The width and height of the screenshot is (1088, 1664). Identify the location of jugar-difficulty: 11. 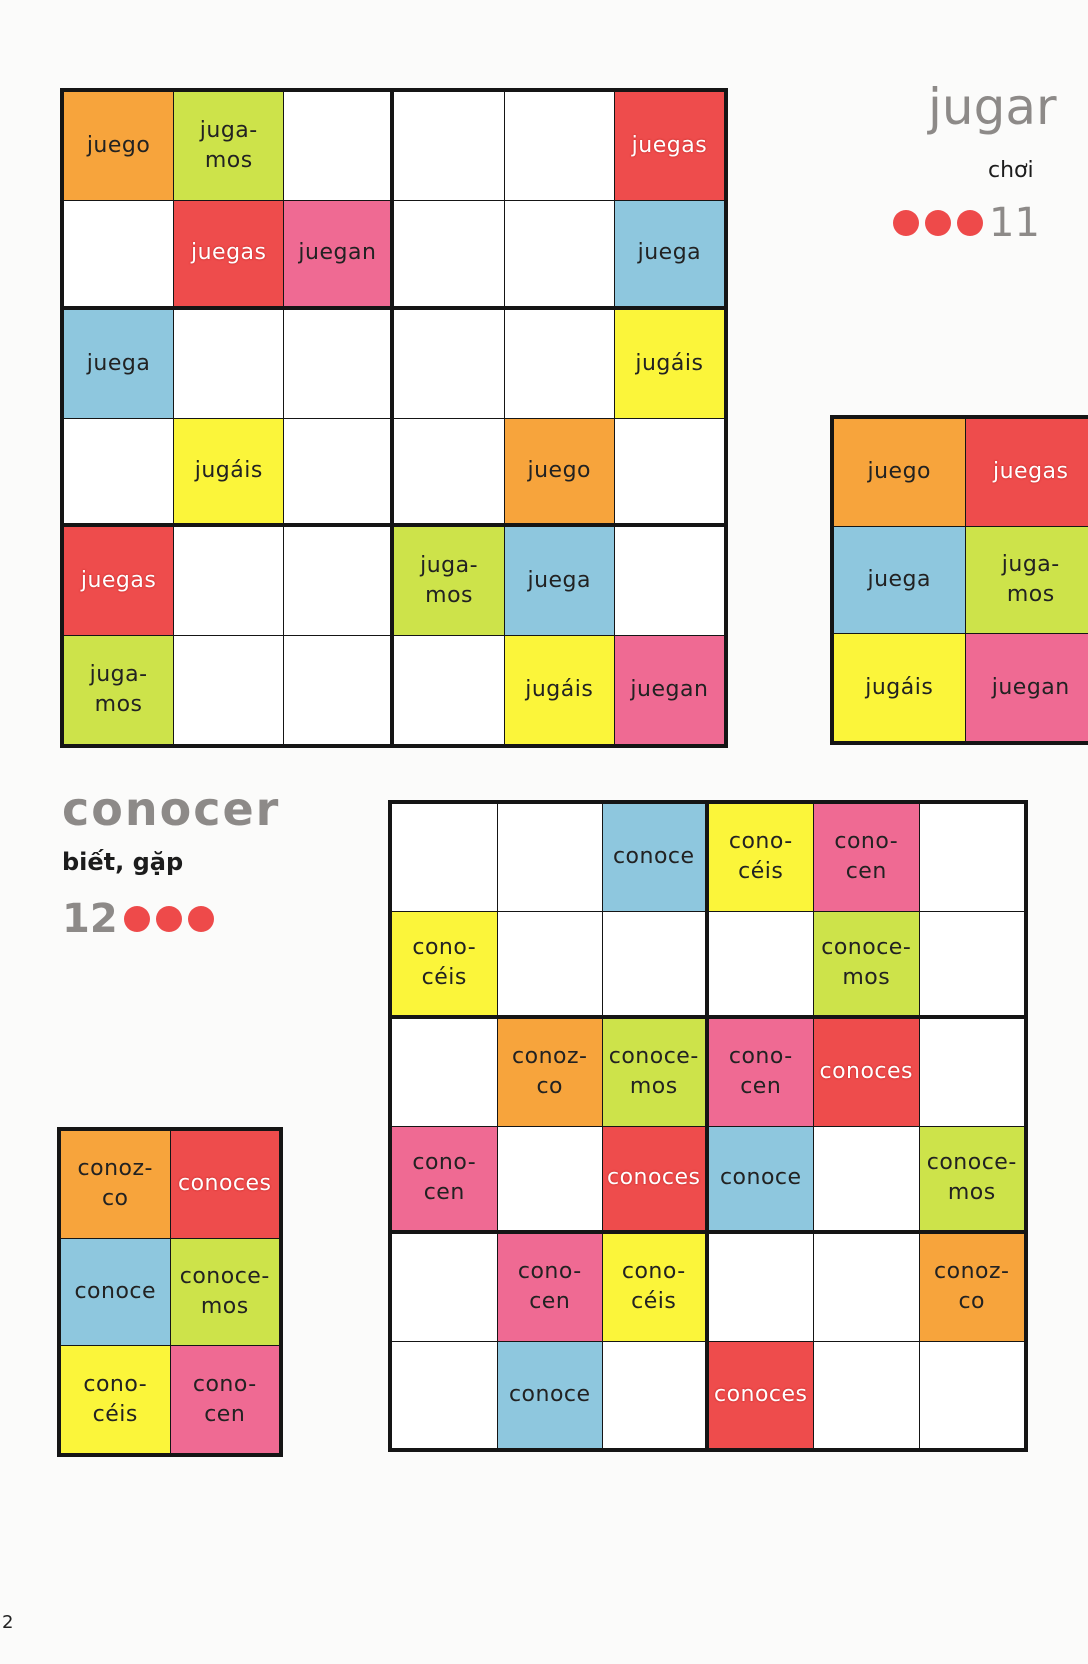
(966, 223).